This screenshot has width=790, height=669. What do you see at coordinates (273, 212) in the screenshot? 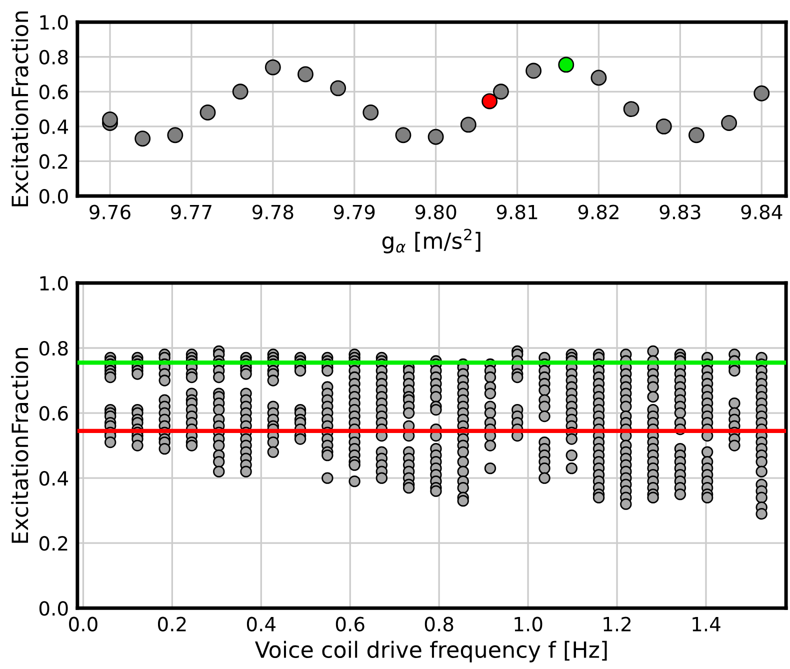
I see `x-tick-label: 9.78` at bounding box center [273, 212].